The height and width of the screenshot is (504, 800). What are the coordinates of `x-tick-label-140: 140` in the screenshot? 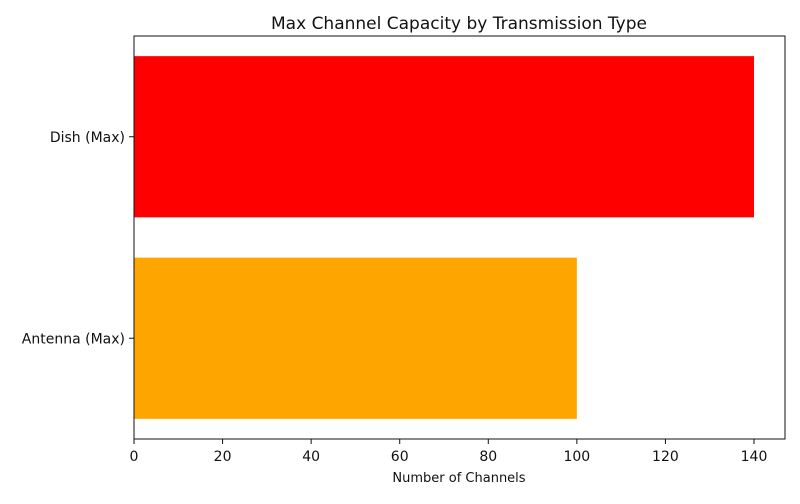 It's located at (754, 457).